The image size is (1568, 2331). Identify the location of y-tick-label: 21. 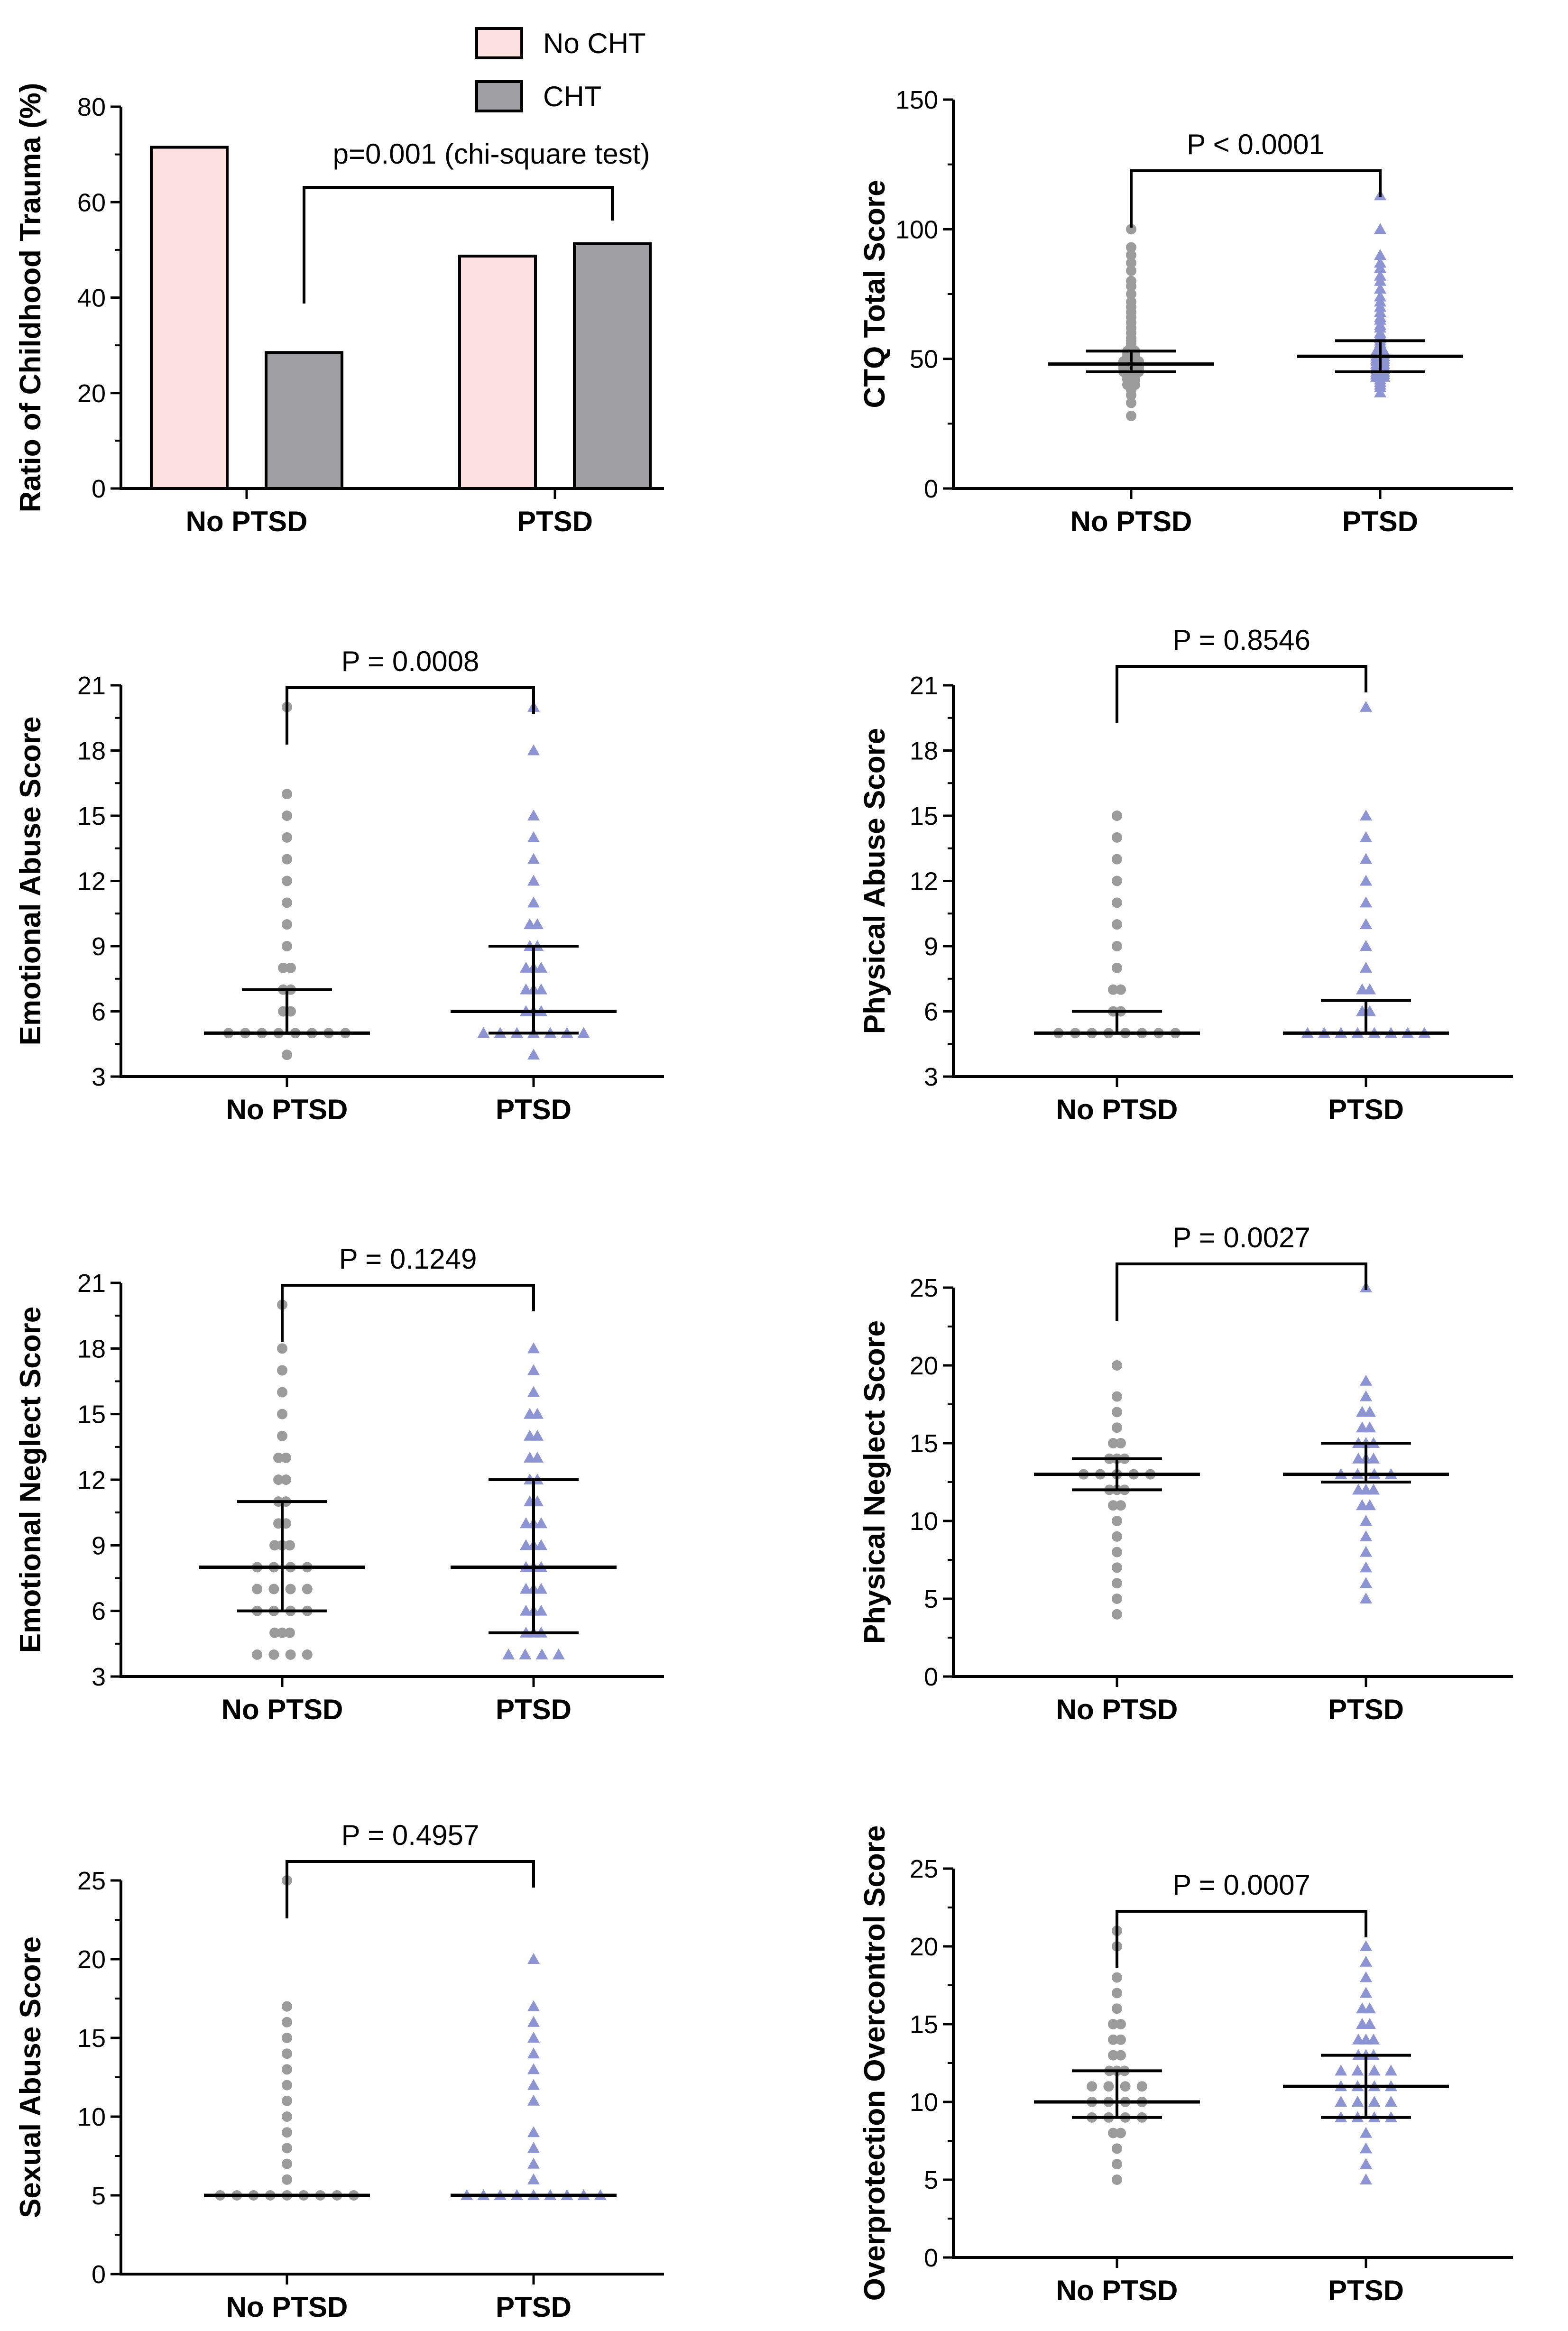
(92, 686).